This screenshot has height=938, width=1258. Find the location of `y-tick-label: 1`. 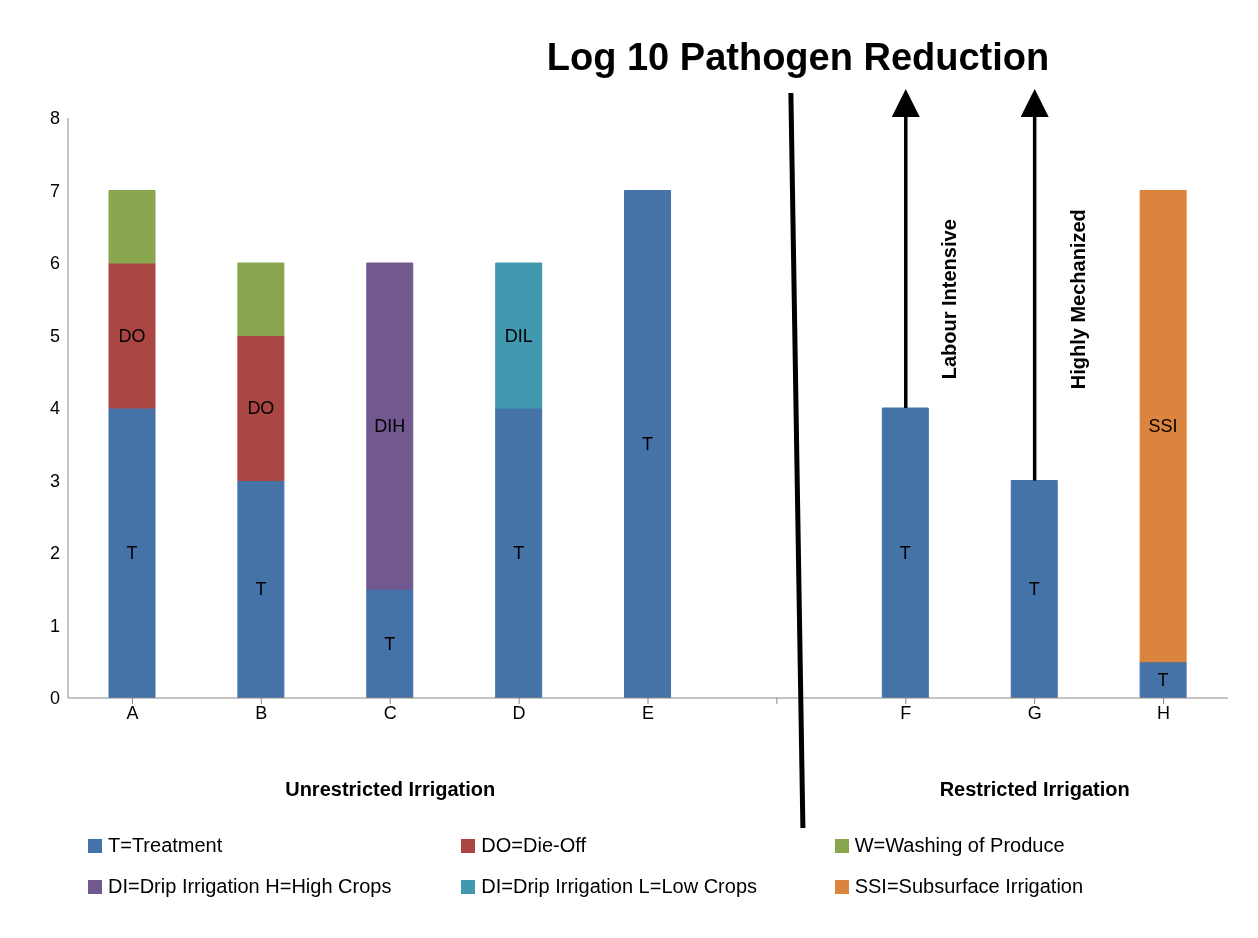

y-tick-label: 1 is located at coordinates (54, 625).